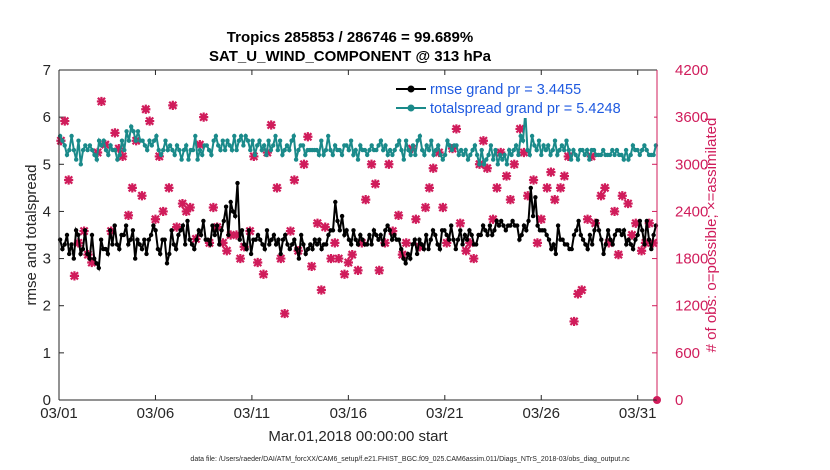  I want to click on y-left-tick-label: 6, so click(47, 117).